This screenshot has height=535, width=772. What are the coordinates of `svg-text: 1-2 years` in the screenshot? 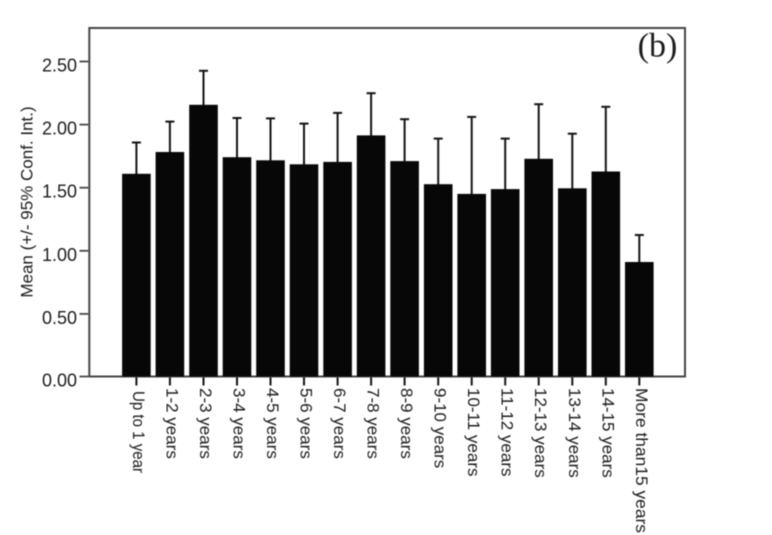 It's located at (171, 423).